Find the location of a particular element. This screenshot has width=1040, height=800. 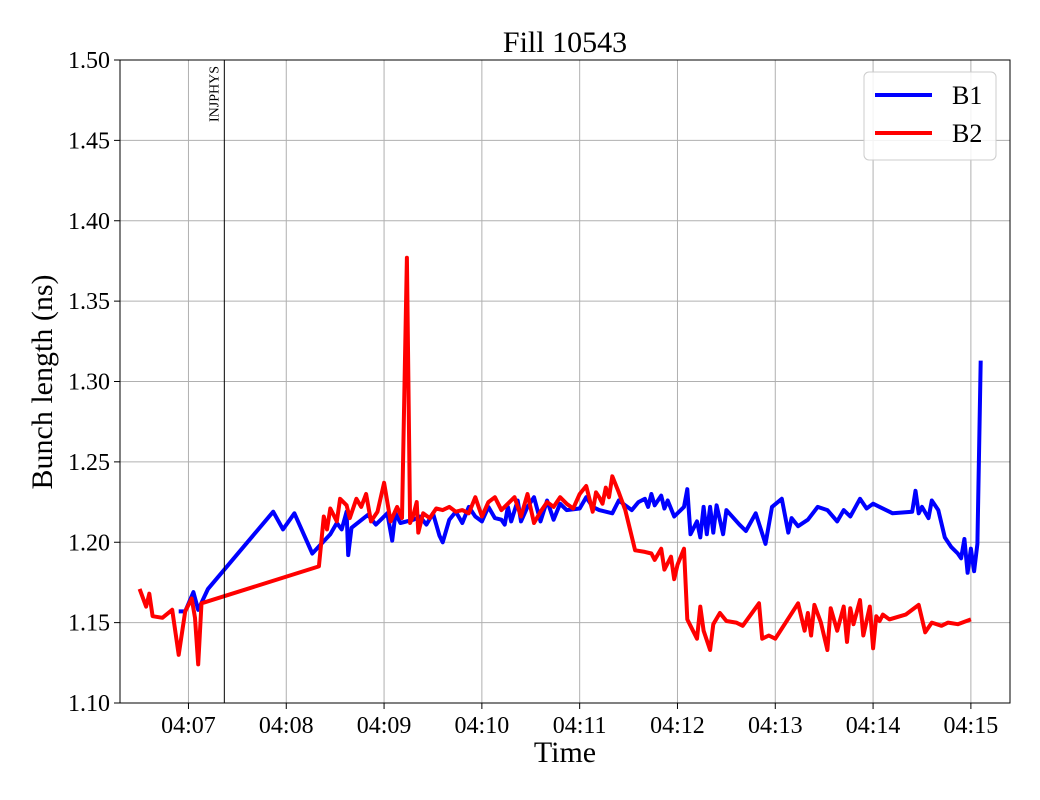

y-tick-label: 1.40 is located at coordinates (89, 222).